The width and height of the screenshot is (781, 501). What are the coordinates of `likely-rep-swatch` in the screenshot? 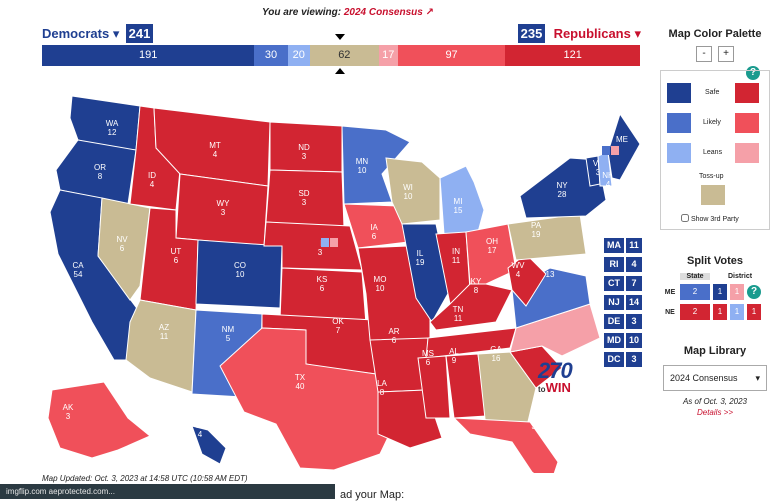 It's located at (747, 123).